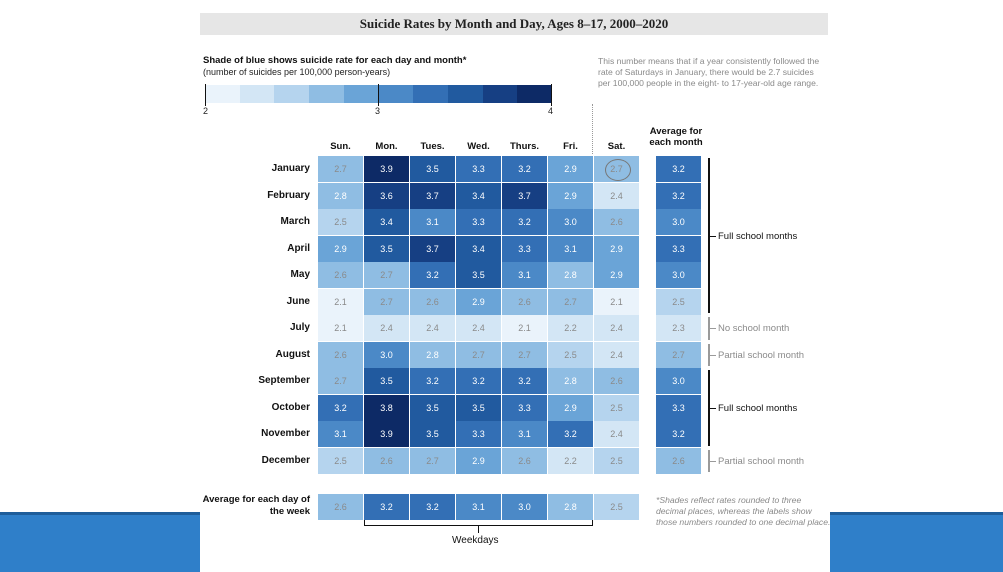  What do you see at coordinates (570, 507) in the screenshot?
I see `day-average-cell: 2.8` at bounding box center [570, 507].